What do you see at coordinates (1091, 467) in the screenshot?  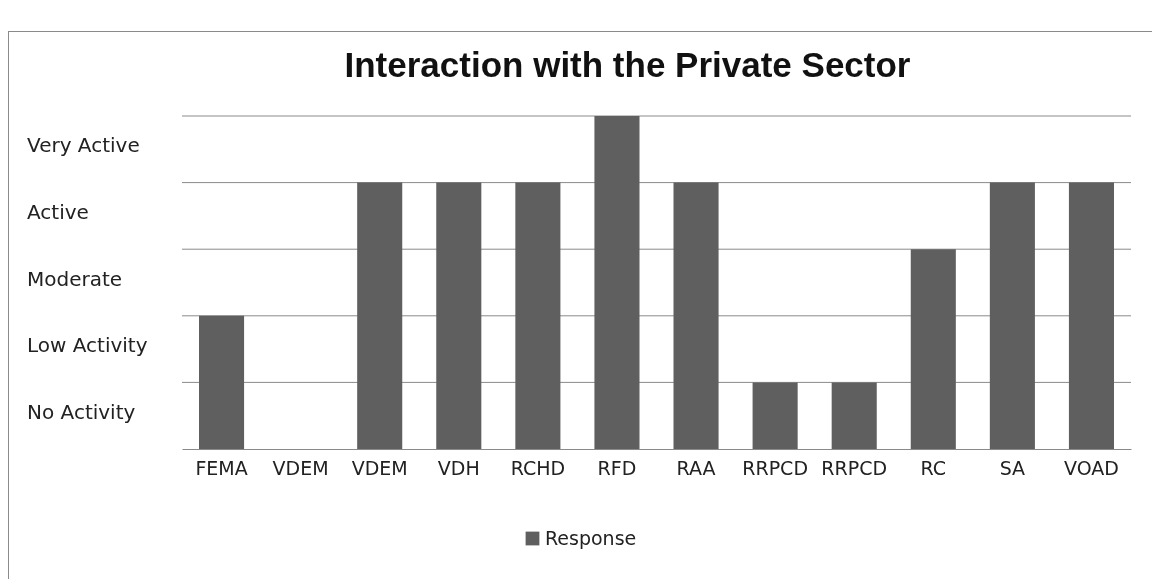 I see `x-tick-label: VOAD` at bounding box center [1091, 467].